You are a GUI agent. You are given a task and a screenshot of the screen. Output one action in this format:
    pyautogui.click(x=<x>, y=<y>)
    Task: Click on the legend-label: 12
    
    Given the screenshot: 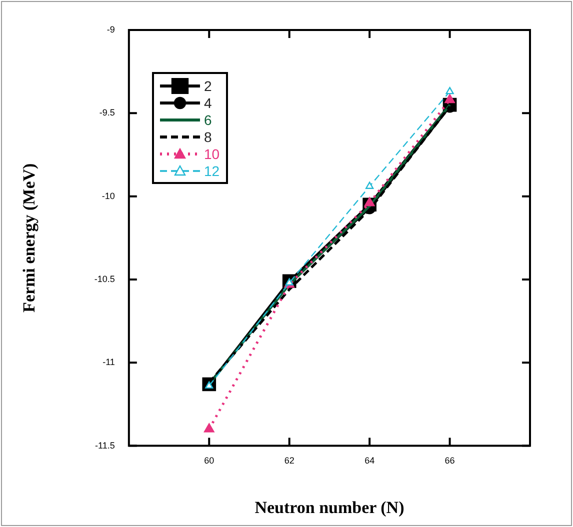 What is the action you would take?
    pyautogui.click(x=212, y=170)
    